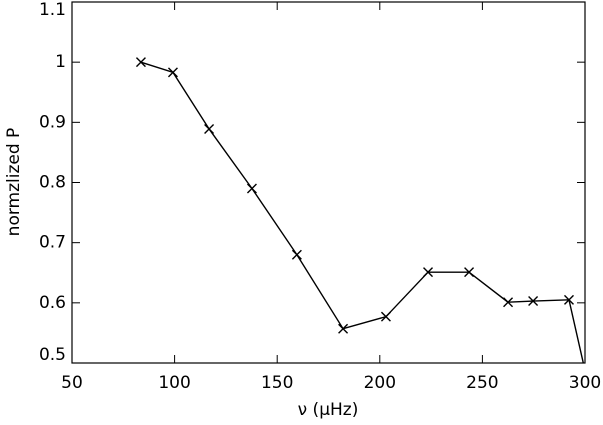 This screenshot has width=603, height=425. Describe the element at coordinates (277, 383) in the screenshot. I see `x-tick-label: 150` at that location.